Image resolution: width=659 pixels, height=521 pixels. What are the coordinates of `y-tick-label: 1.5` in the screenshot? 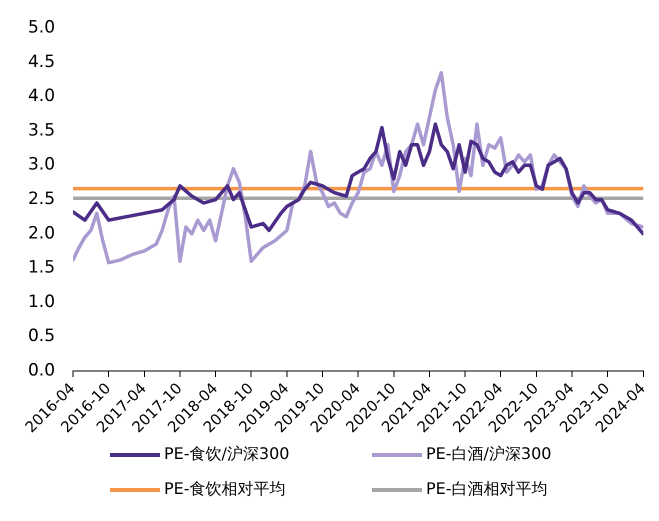 It's located at (42, 268).